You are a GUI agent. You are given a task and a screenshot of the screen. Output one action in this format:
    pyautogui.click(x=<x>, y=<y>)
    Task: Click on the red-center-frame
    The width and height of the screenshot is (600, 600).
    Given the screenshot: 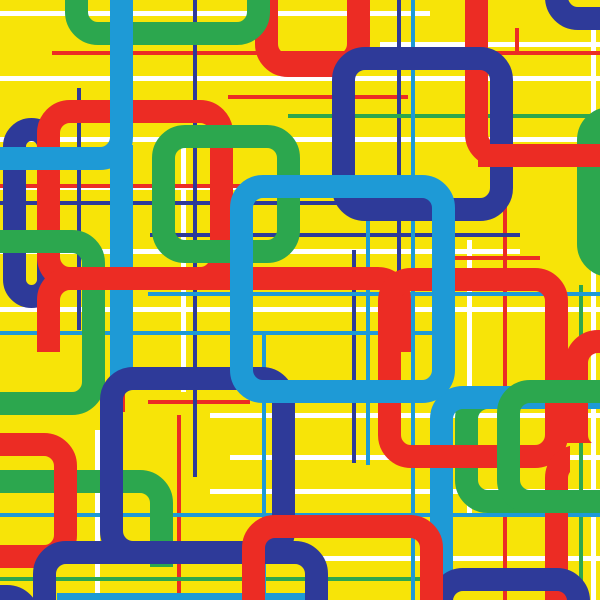 What is the action you would take?
    pyautogui.click(x=473, y=368)
    